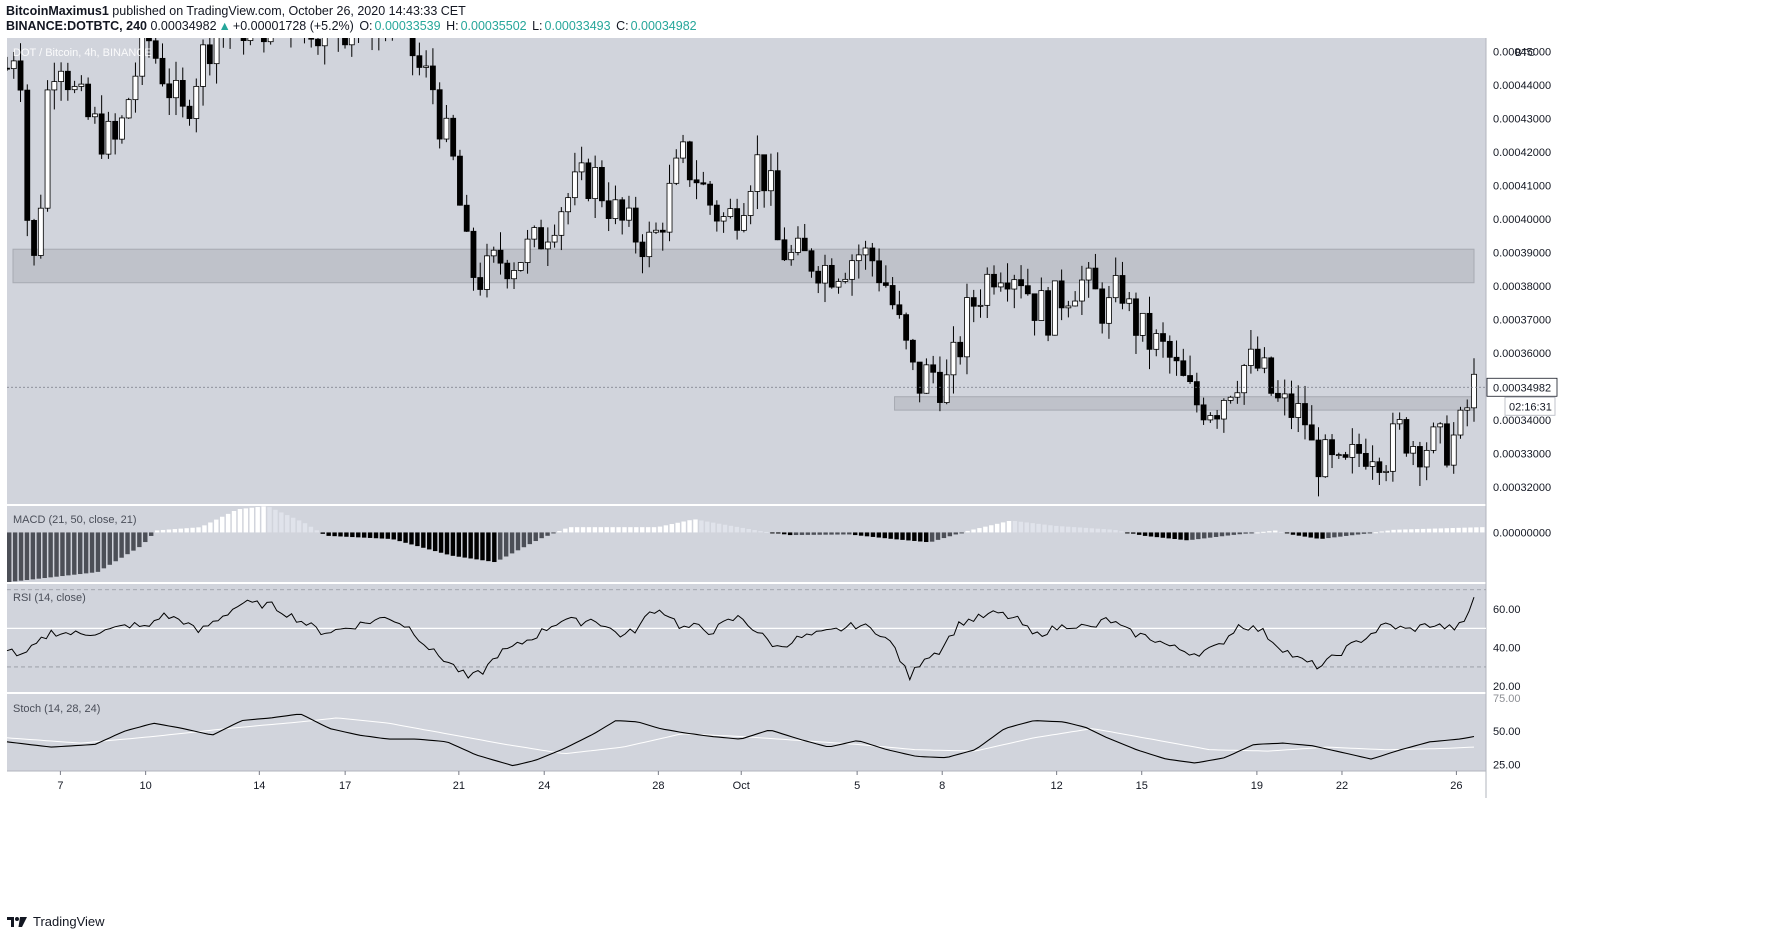 The image size is (1783, 944). I want to click on tradingview-footer: TradingView, so click(55, 921).